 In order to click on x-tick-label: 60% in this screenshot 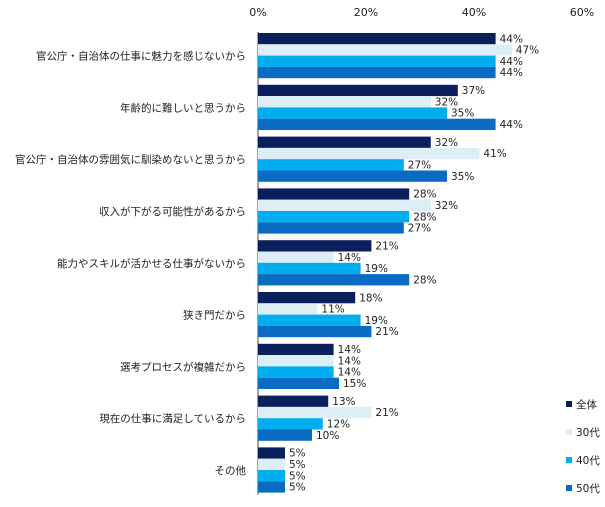, I will do `click(582, 12)`.